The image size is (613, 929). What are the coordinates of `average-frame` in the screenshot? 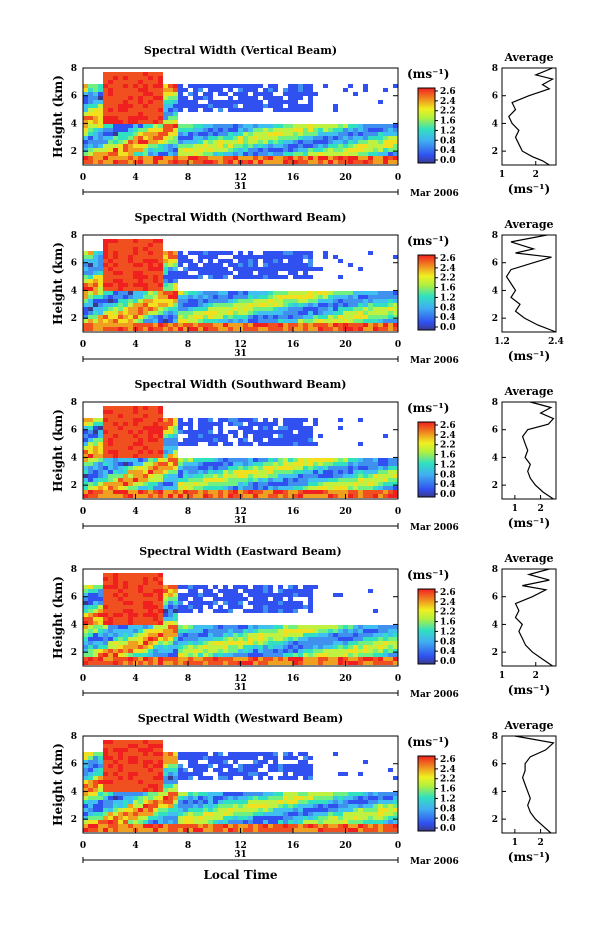 It's located at (529, 617).